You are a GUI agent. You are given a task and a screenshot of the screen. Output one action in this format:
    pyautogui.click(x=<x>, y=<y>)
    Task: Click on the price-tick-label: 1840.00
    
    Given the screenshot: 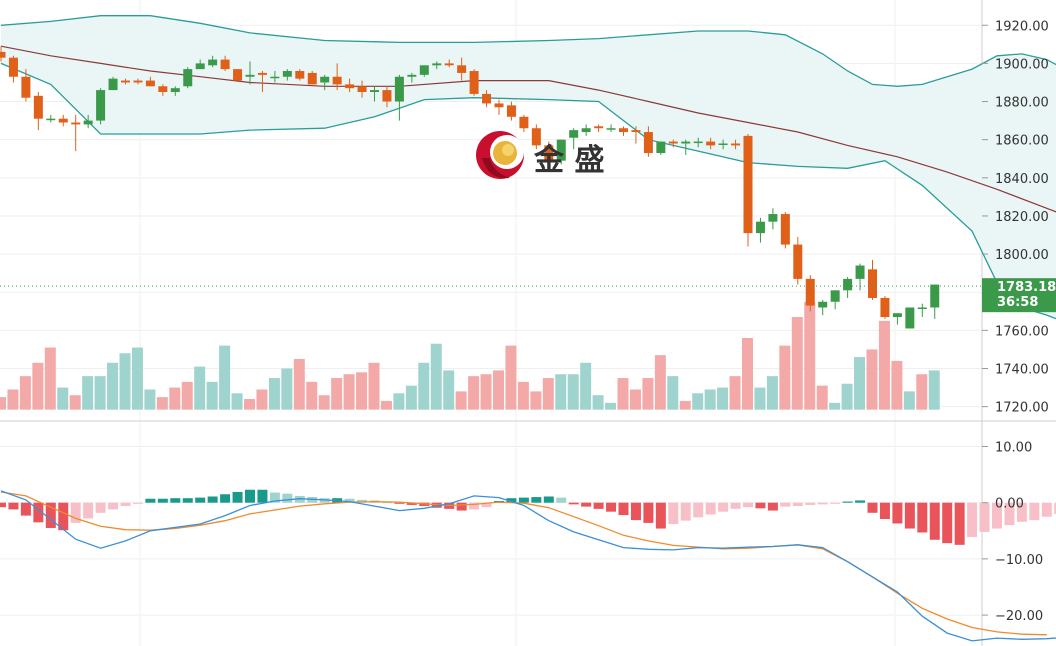 What is the action you would take?
    pyautogui.click(x=1022, y=179)
    